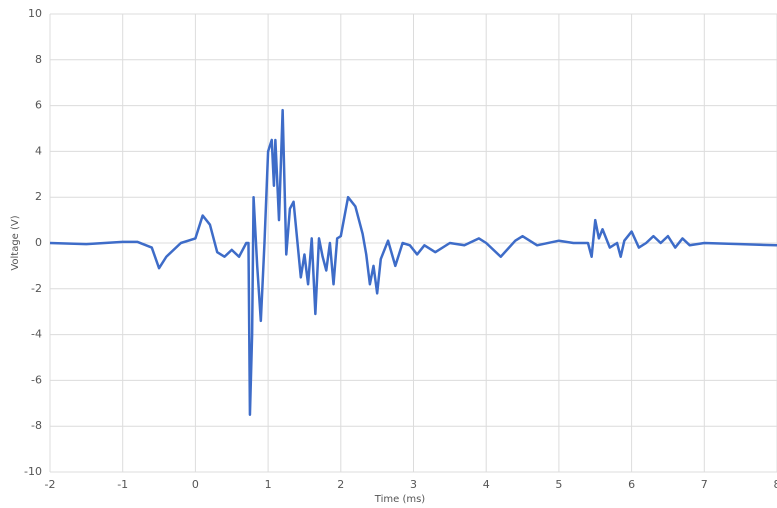 This screenshot has width=777, height=508. What do you see at coordinates (775, 484) in the screenshot?
I see `x-tick-label: 8` at bounding box center [775, 484].